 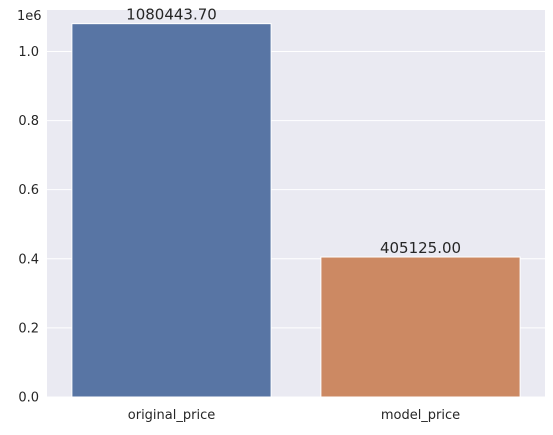 I want to click on y-tick-label: 1.0, so click(x=28, y=52).